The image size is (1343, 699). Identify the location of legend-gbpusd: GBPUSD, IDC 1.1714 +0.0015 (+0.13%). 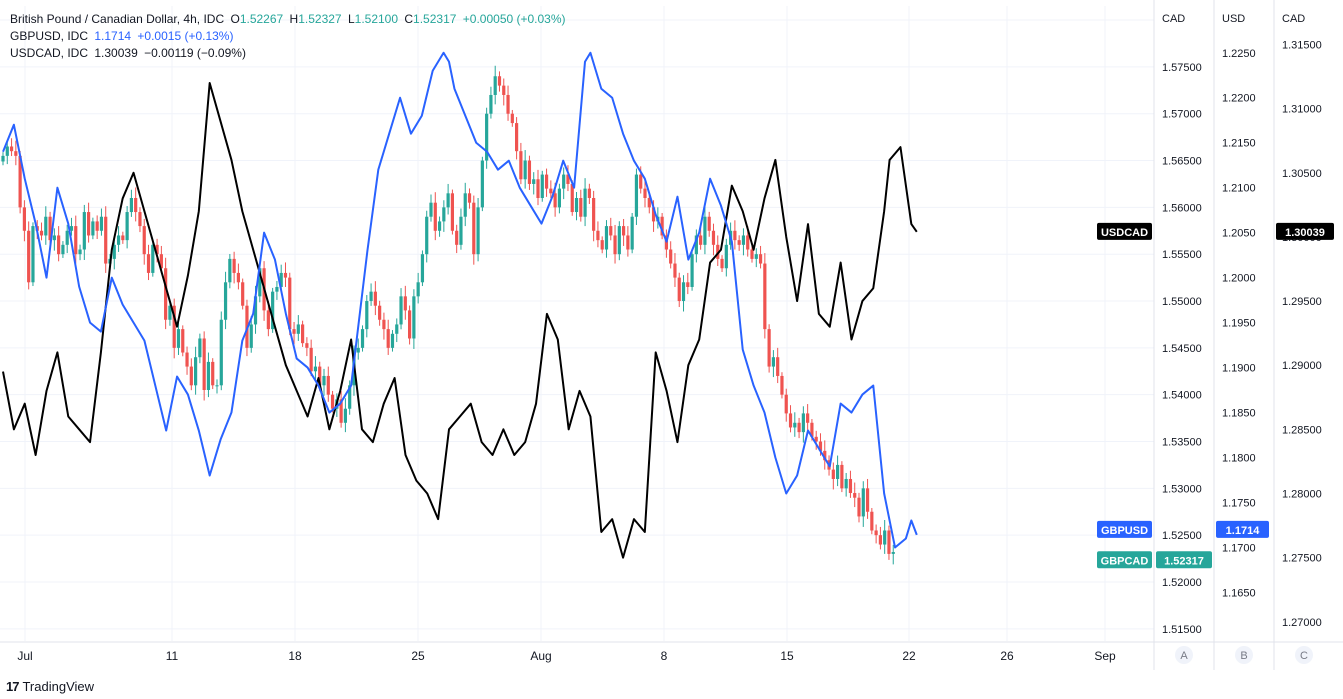
(288, 36).